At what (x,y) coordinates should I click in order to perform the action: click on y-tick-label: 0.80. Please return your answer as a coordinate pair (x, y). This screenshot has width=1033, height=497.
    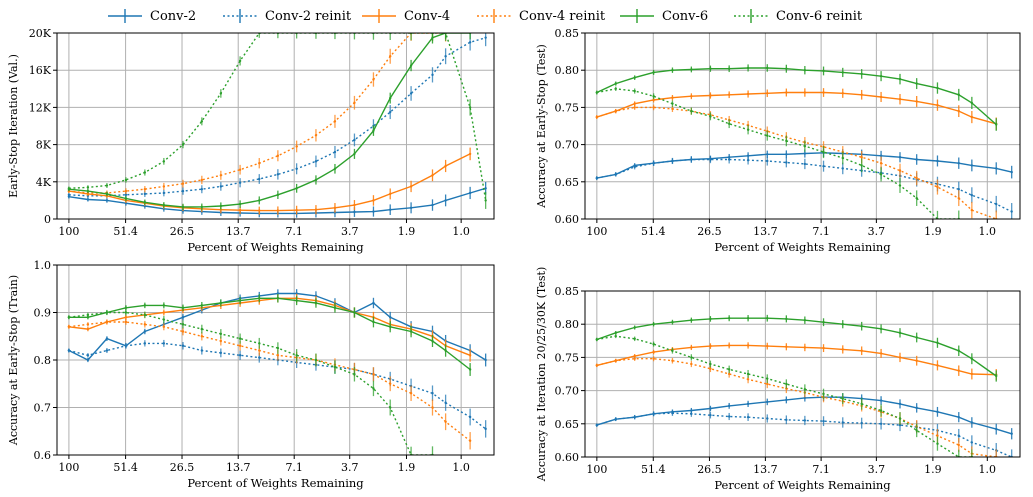
    Looking at the image, I should click on (567, 324).